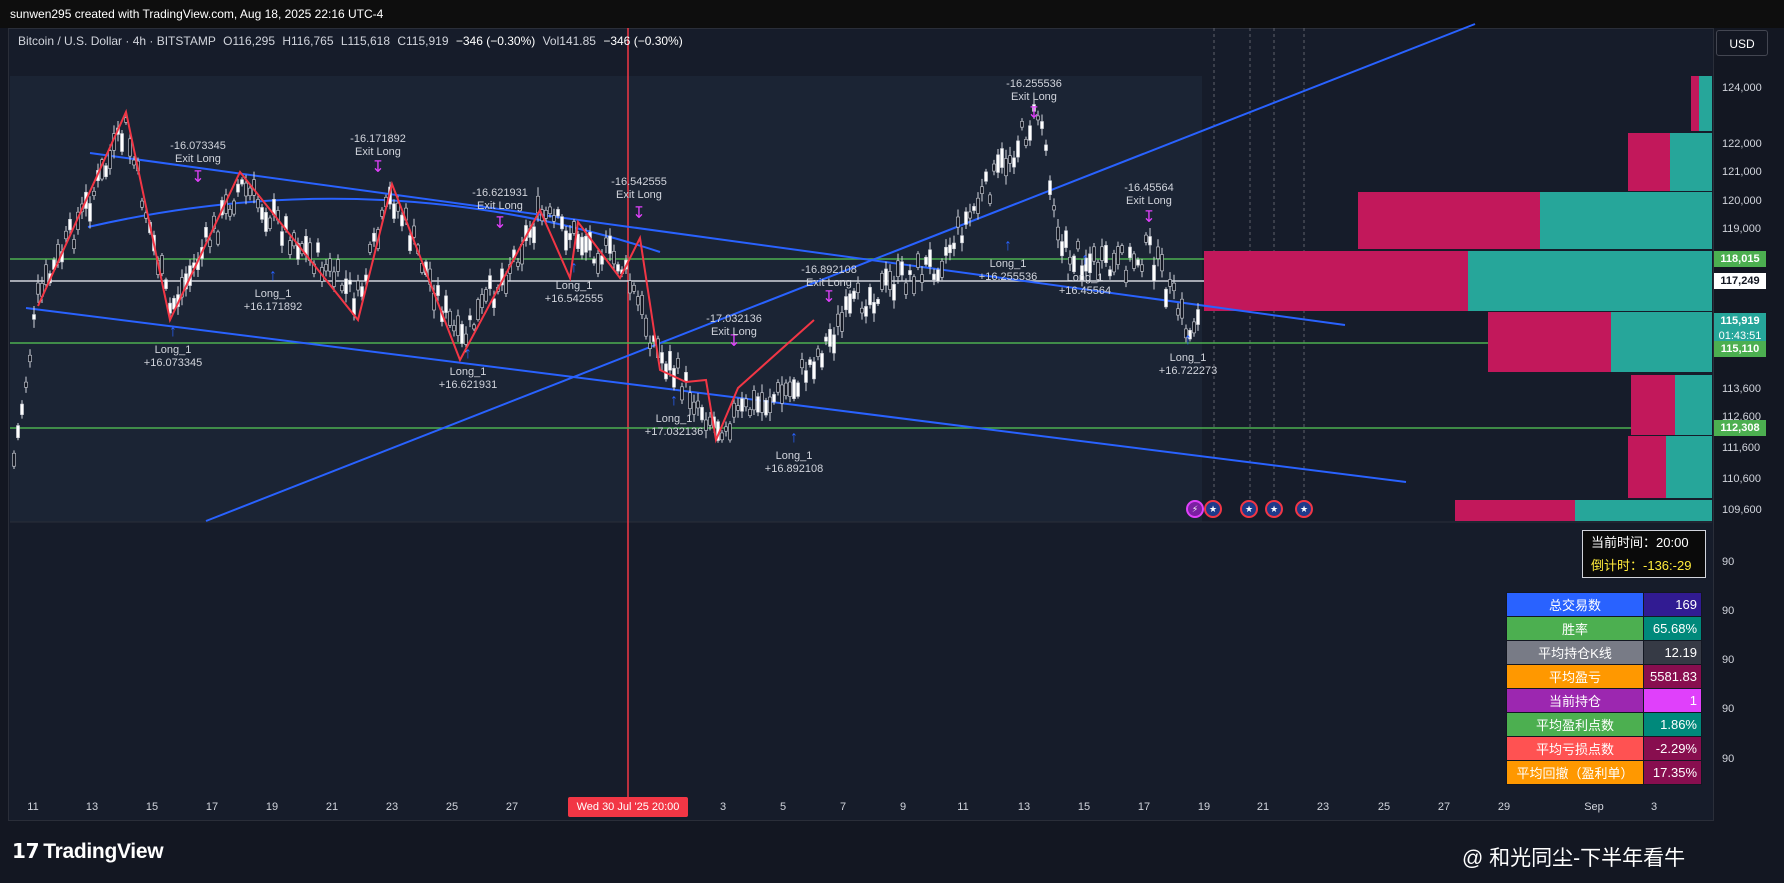 The height and width of the screenshot is (883, 1784). Describe the element at coordinates (173, 356) in the screenshot. I see `long-entry-annotation: Long_1 +16.073345` at that location.